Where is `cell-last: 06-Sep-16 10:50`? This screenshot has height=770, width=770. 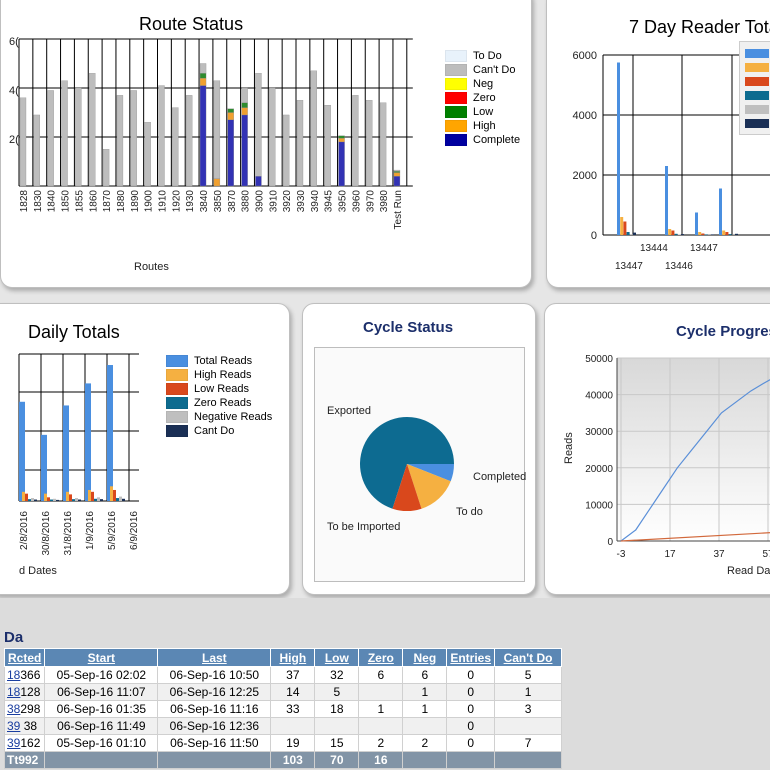
cell-last: 06-Sep-16 10:50 is located at coordinates (214, 675).